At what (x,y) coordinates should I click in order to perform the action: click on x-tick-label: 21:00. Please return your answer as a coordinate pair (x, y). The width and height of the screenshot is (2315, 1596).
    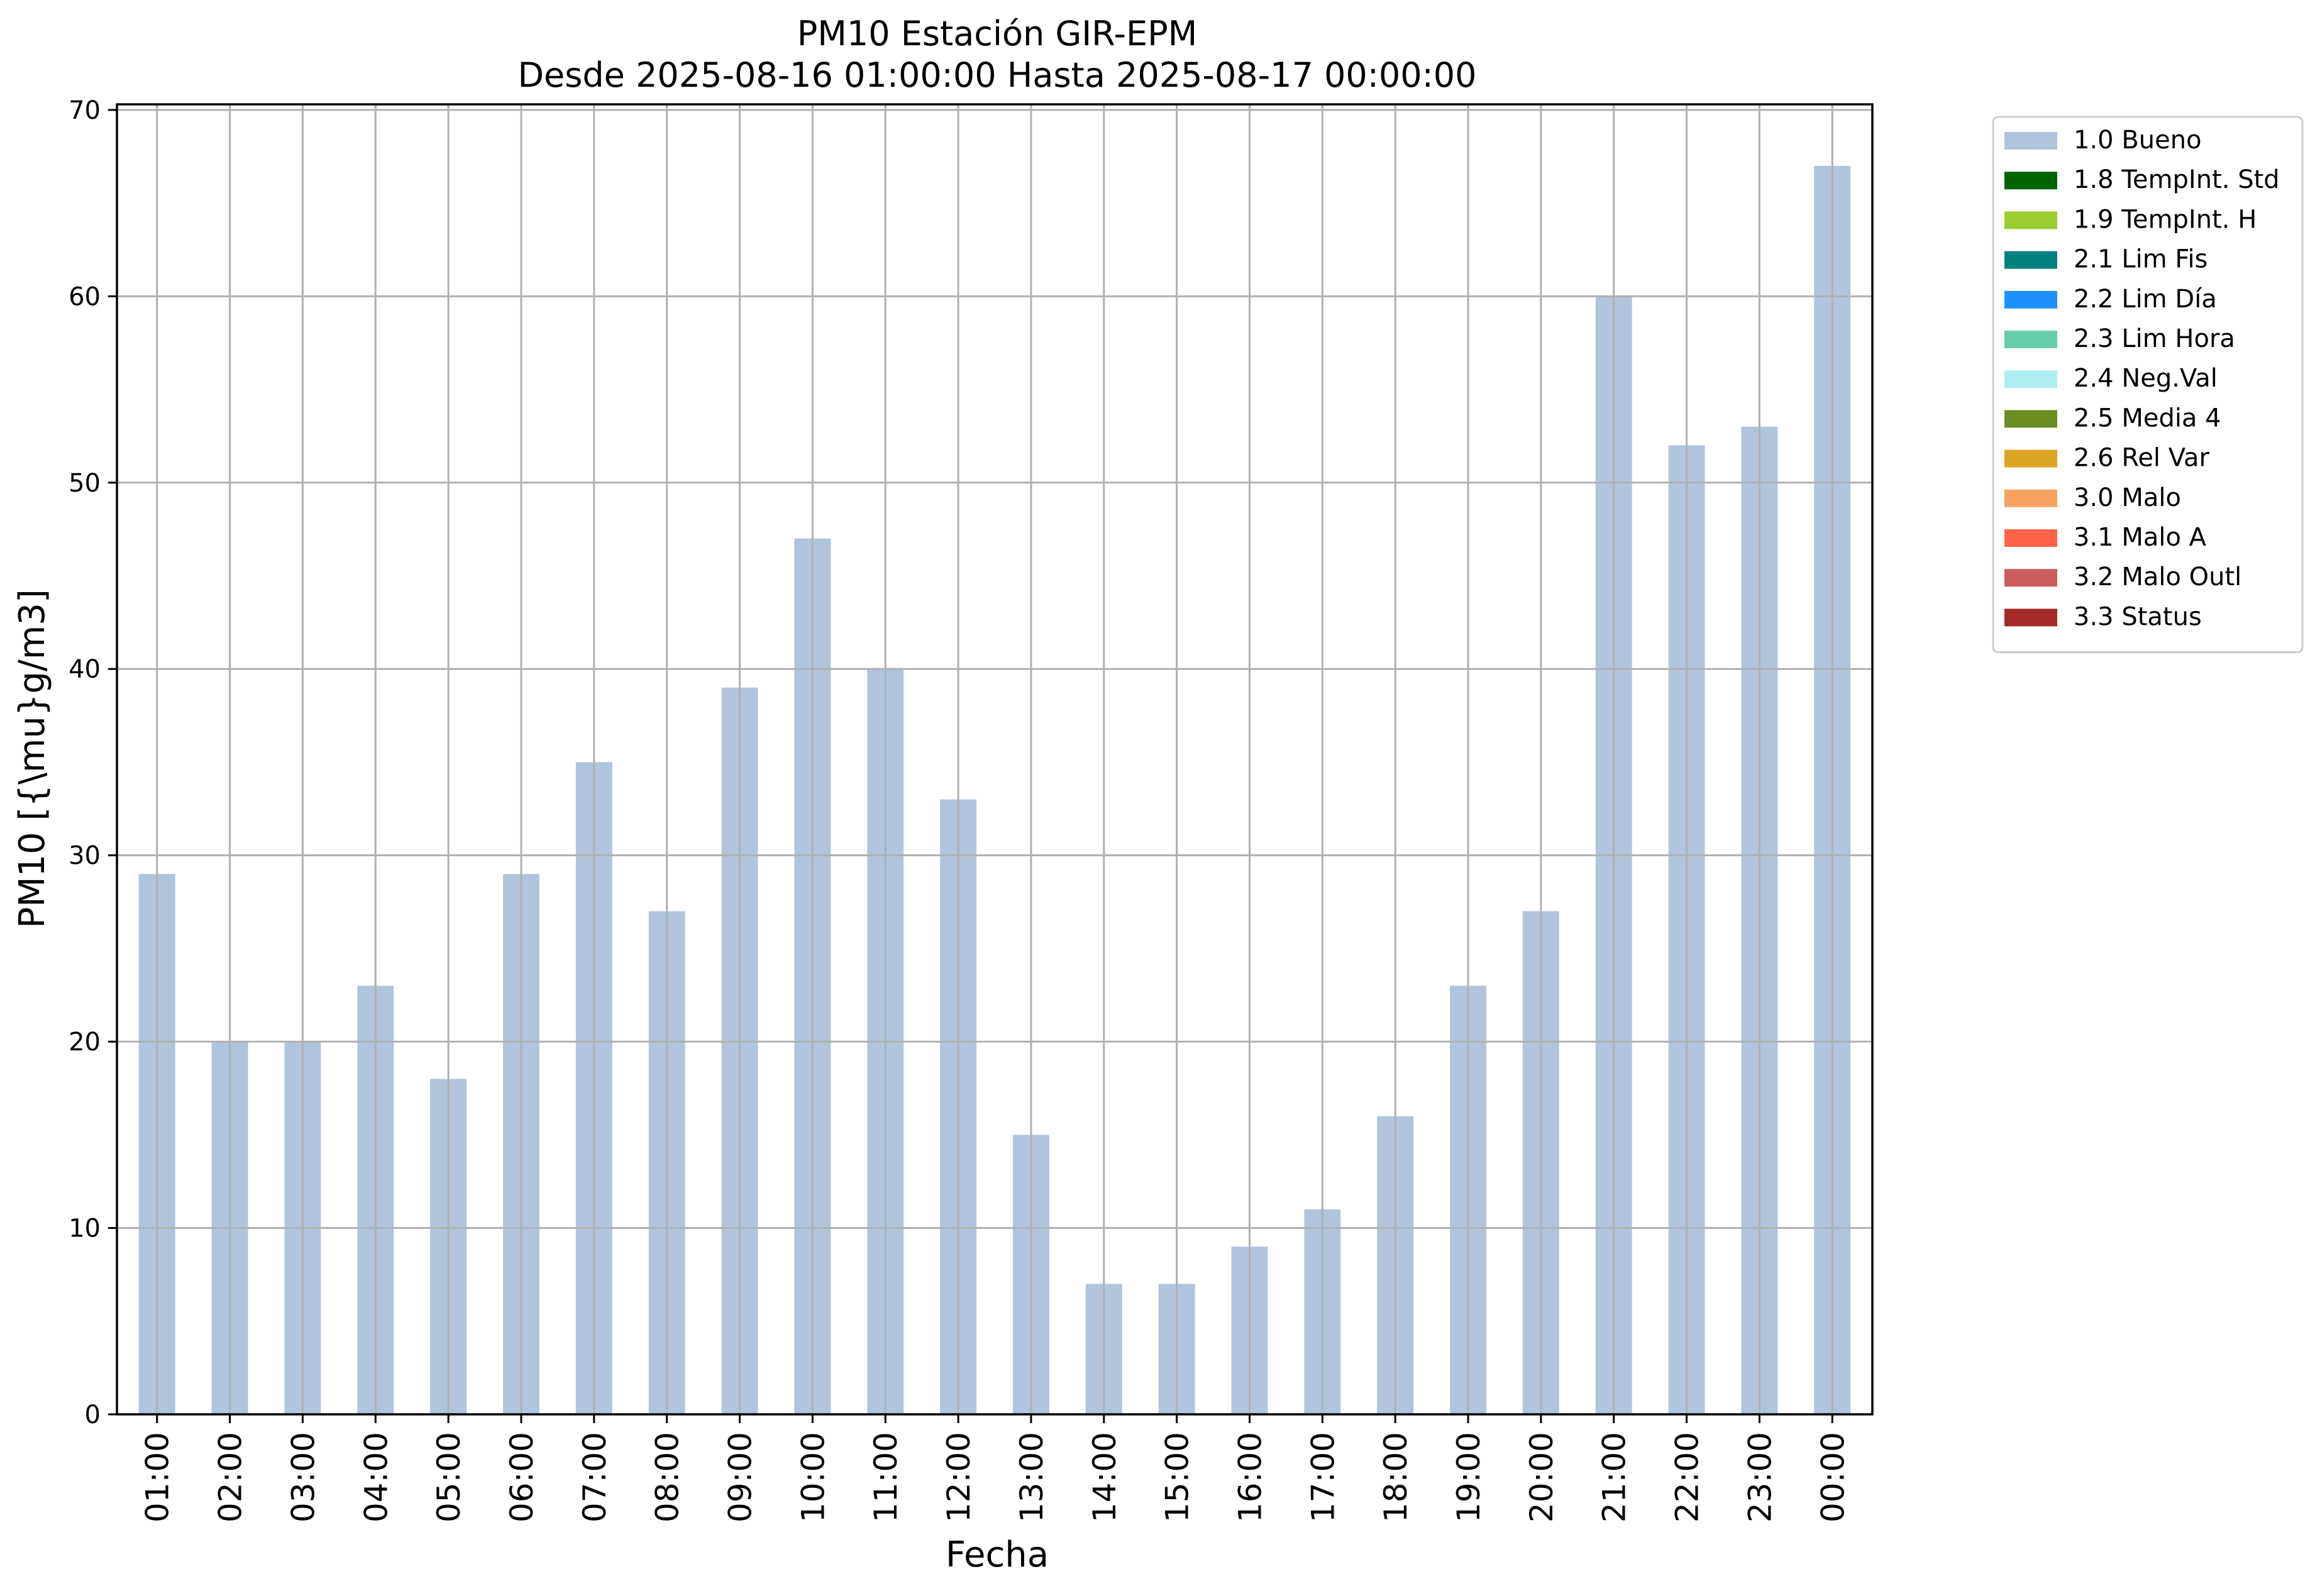
    Looking at the image, I should click on (1615, 1477).